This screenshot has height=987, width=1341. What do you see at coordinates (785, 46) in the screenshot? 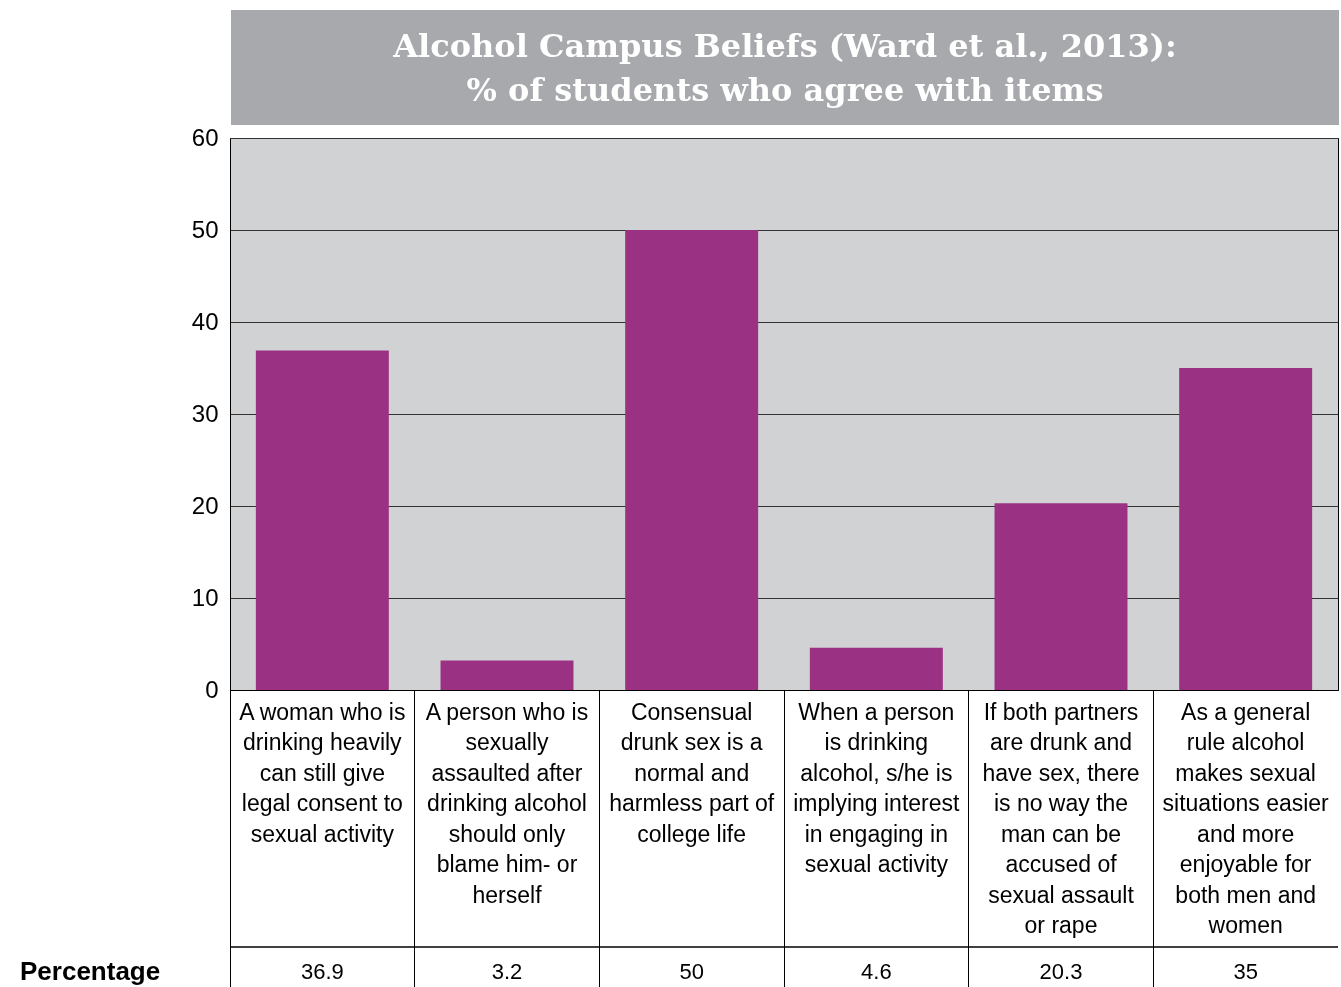
I see `chart-title: Alcohol Campus Beliefs (Ward et al., 2013):` at bounding box center [785, 46].